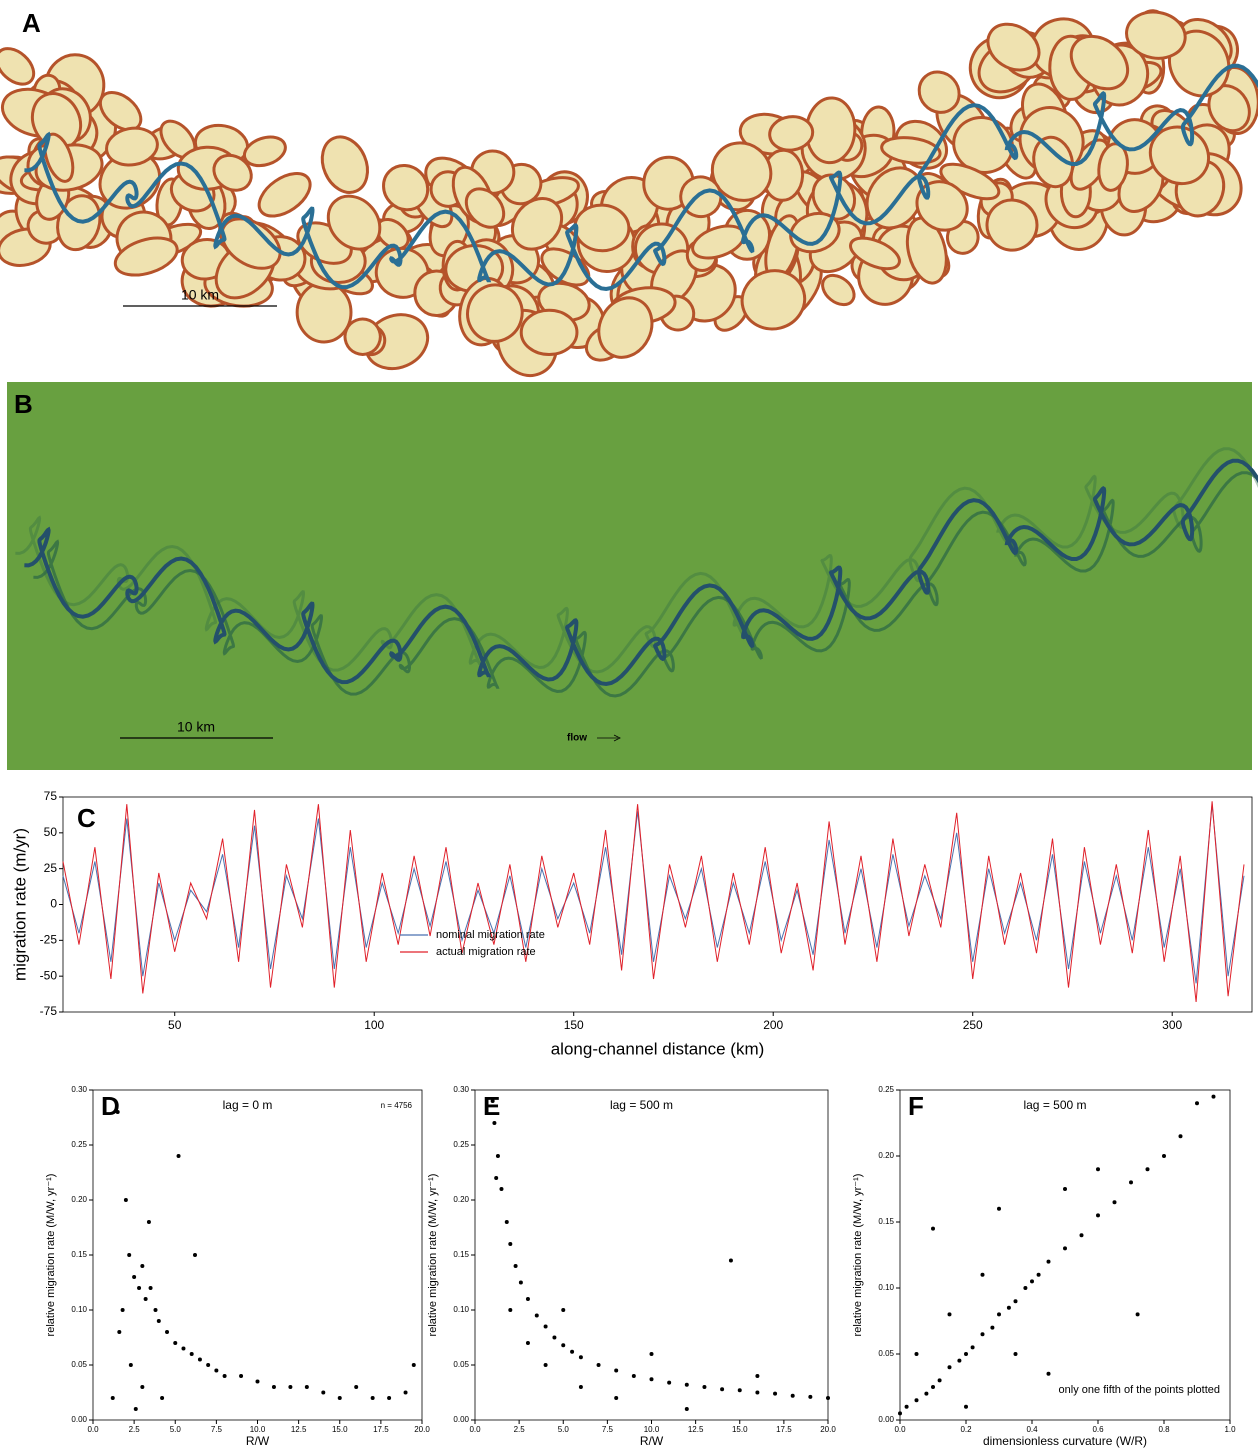 Image resolution: width=1258 pixels, height=1454 pixels. I want to click on x-tick-label: 50, so click(175, 1025).